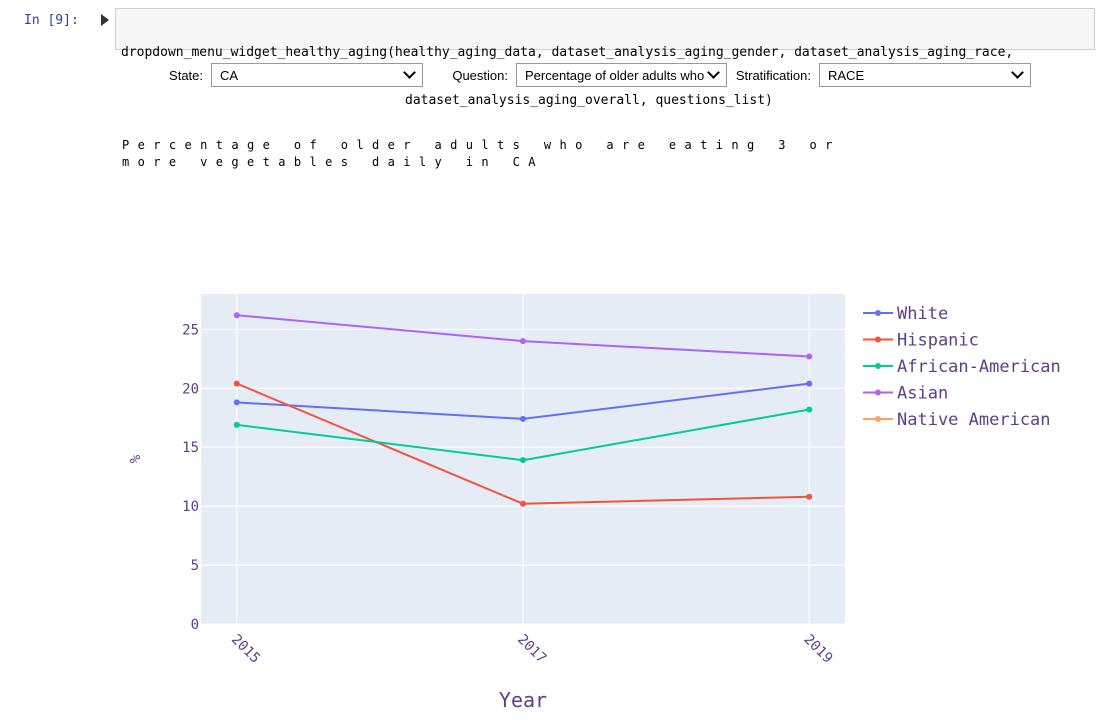 The image size is (1100, 727). Describe the element at coordinates (195, 625) in the screenshot. I see `y-tick-label: 0` at that location.